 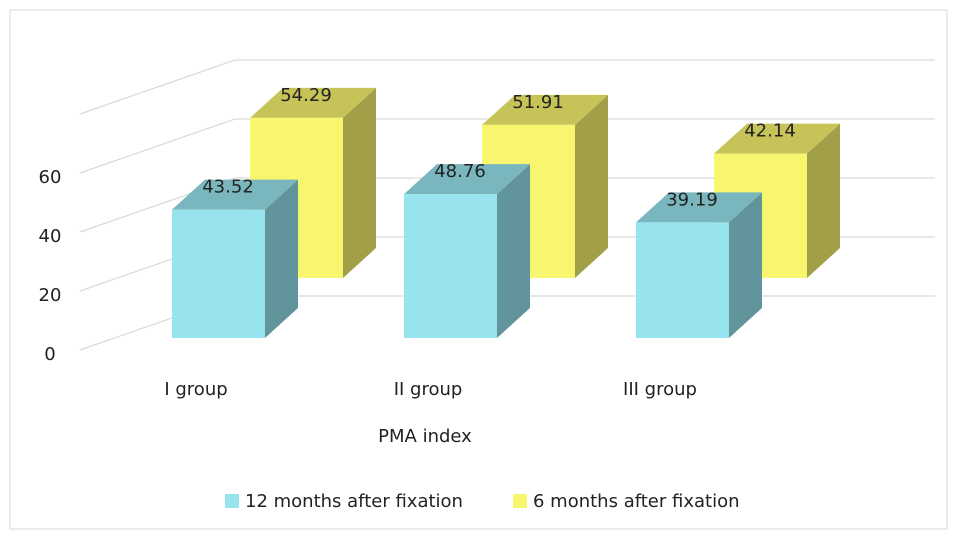 What do you see at coordinates (306, 95) in the screenshot?
I see `value-label: 54.29` at bounding box center [306, 95].